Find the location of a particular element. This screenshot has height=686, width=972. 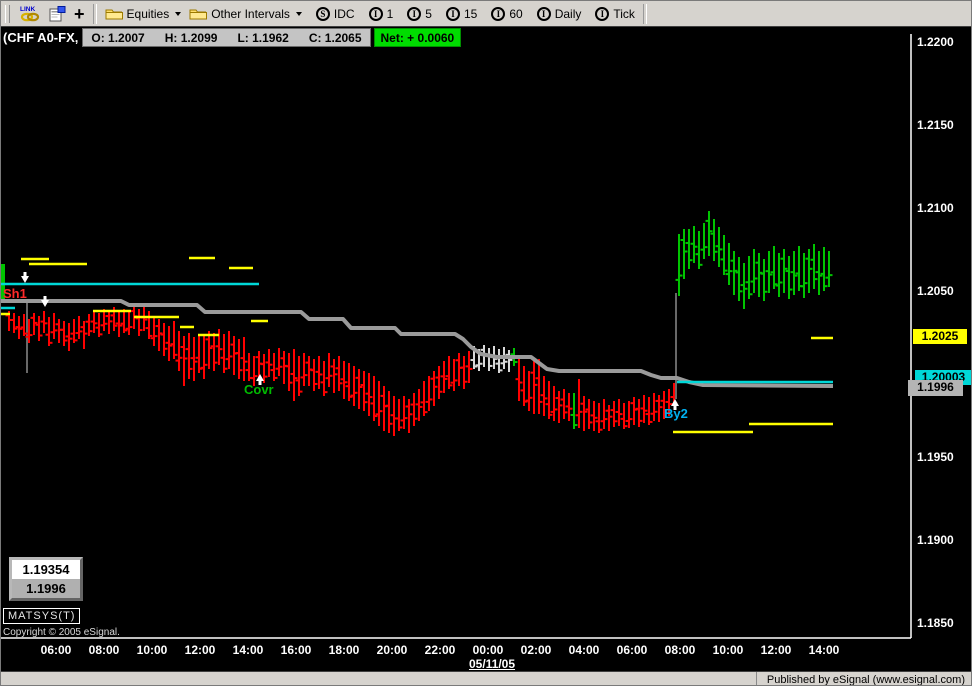

page-layout-button is located at coordinates (57, 14).